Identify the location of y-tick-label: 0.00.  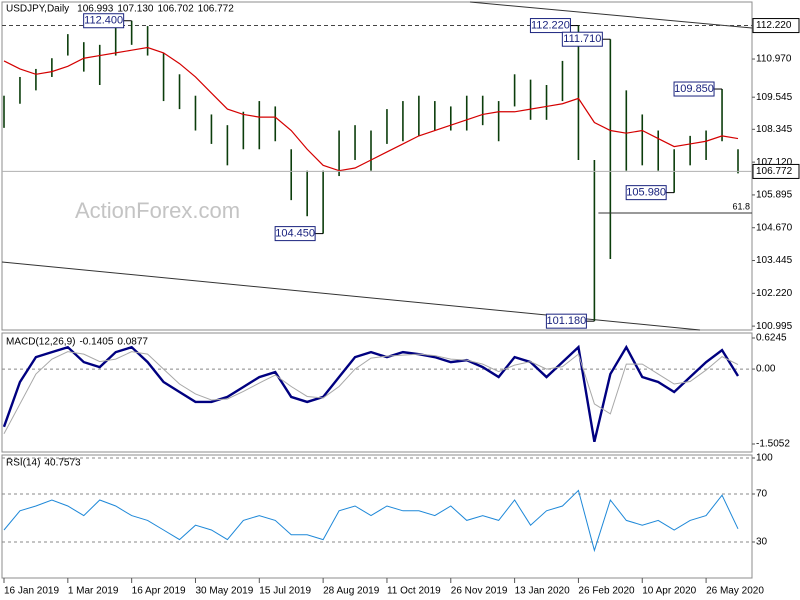
(766, 369).